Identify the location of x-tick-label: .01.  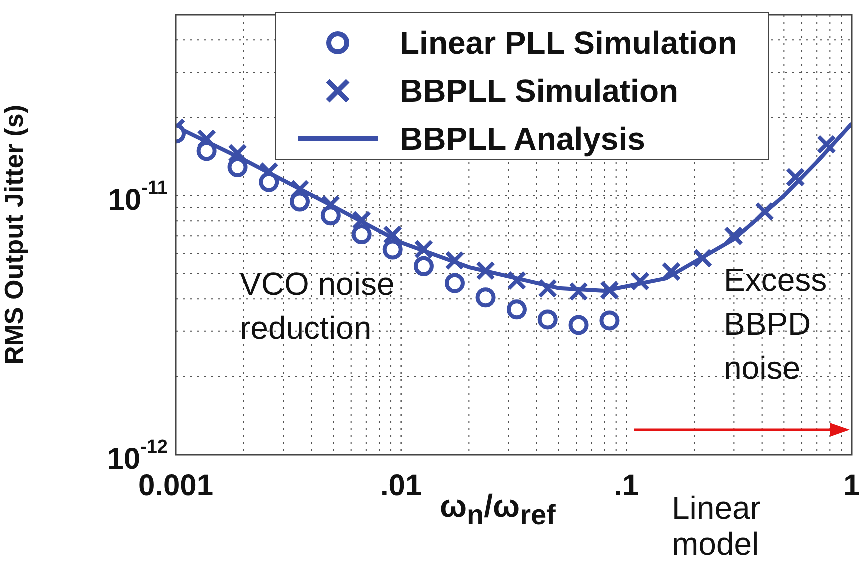
(401, 485).